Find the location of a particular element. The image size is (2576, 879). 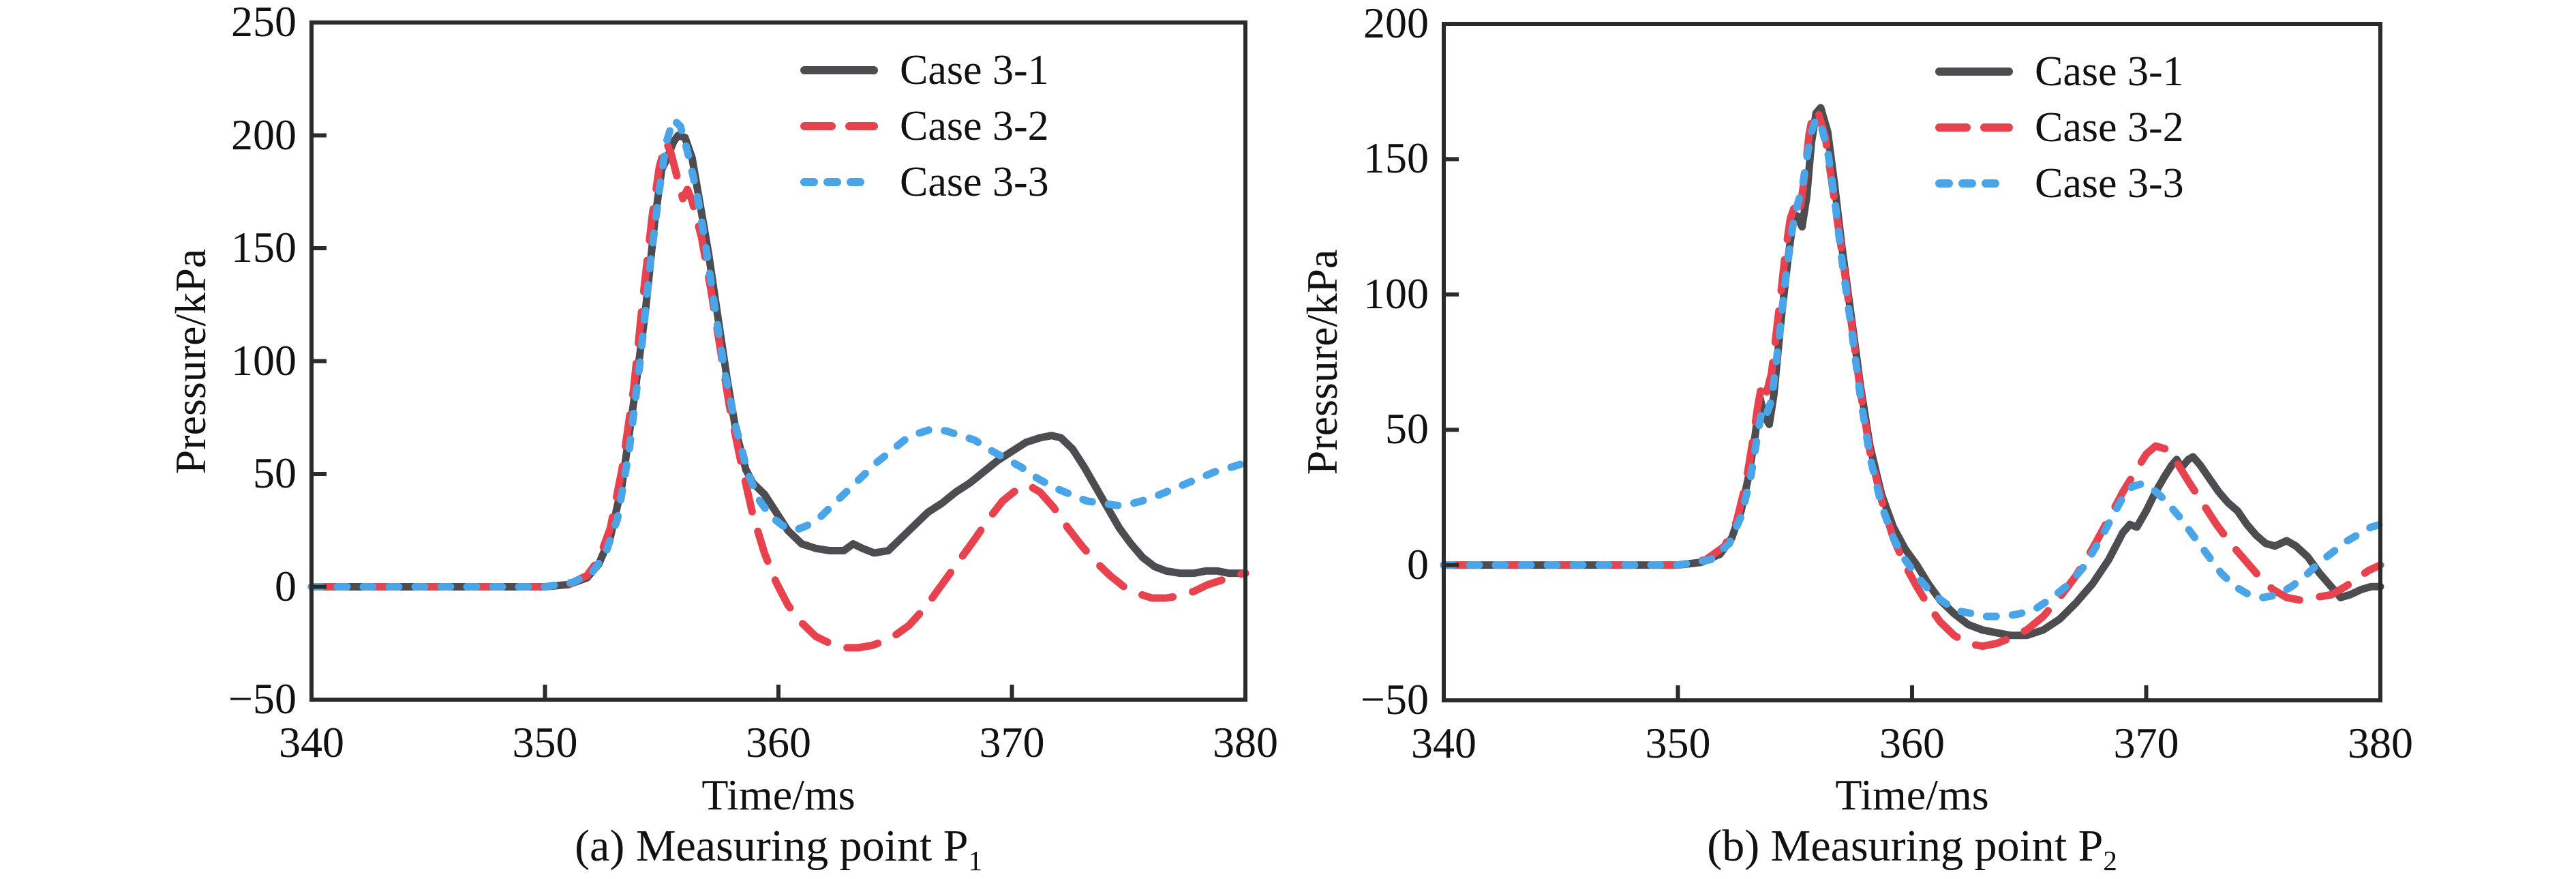

caption-a-subscript: 1 is located at coordinates (975, 861).